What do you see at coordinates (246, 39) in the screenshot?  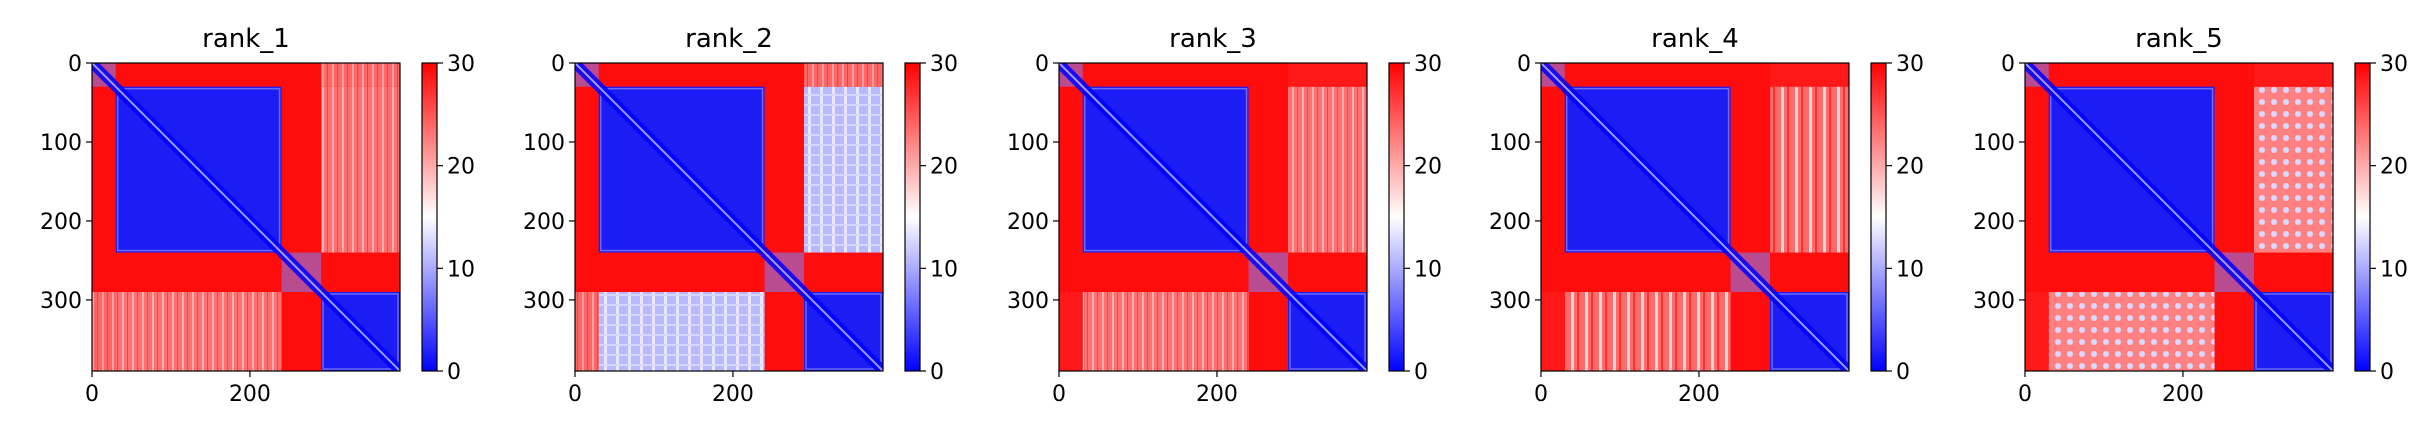 I see `panel-title: rank_1` at bounding box center [246, 39].